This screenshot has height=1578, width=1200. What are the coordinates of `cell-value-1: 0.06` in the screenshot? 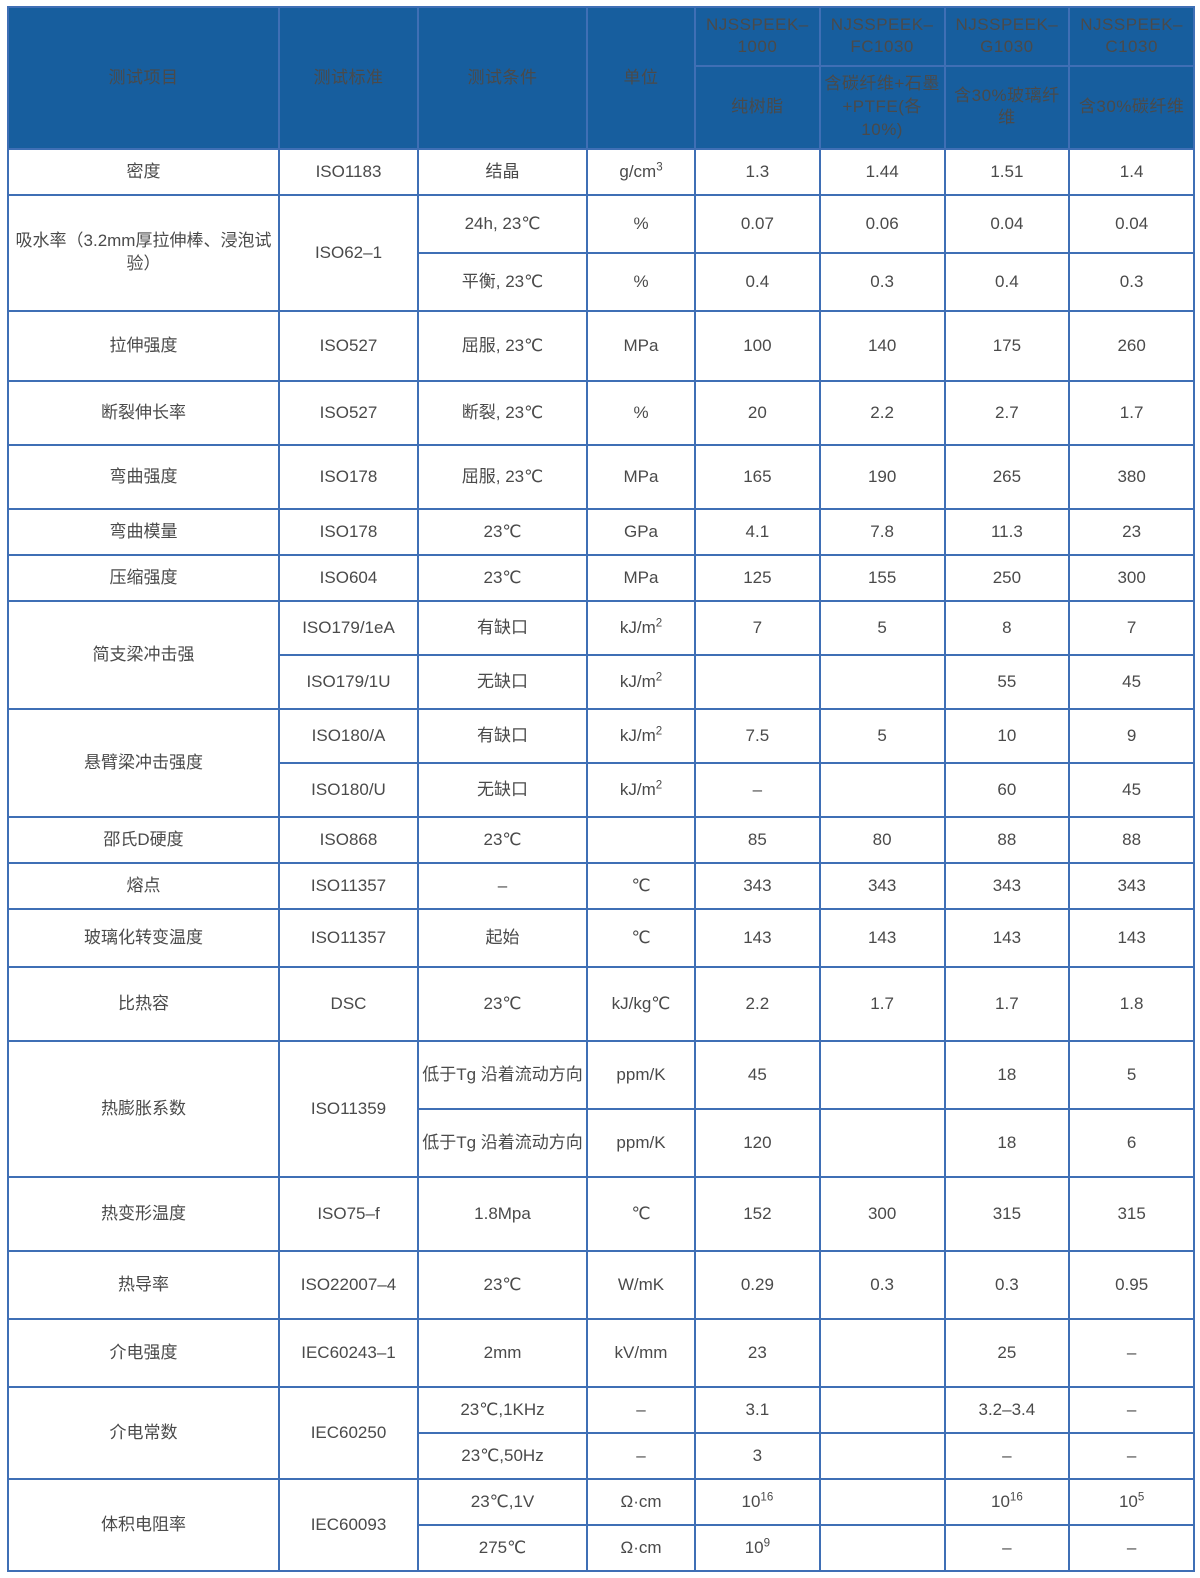 It's located at (882, 224).